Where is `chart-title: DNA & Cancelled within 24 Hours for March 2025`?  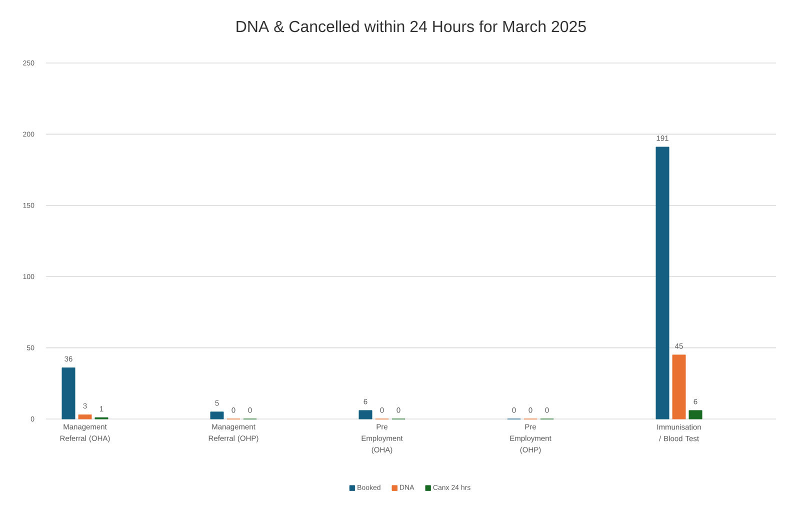 chart-title: DNA & Cancelled within 24 Hours for March 2025 is located at coordinates (411, 26).